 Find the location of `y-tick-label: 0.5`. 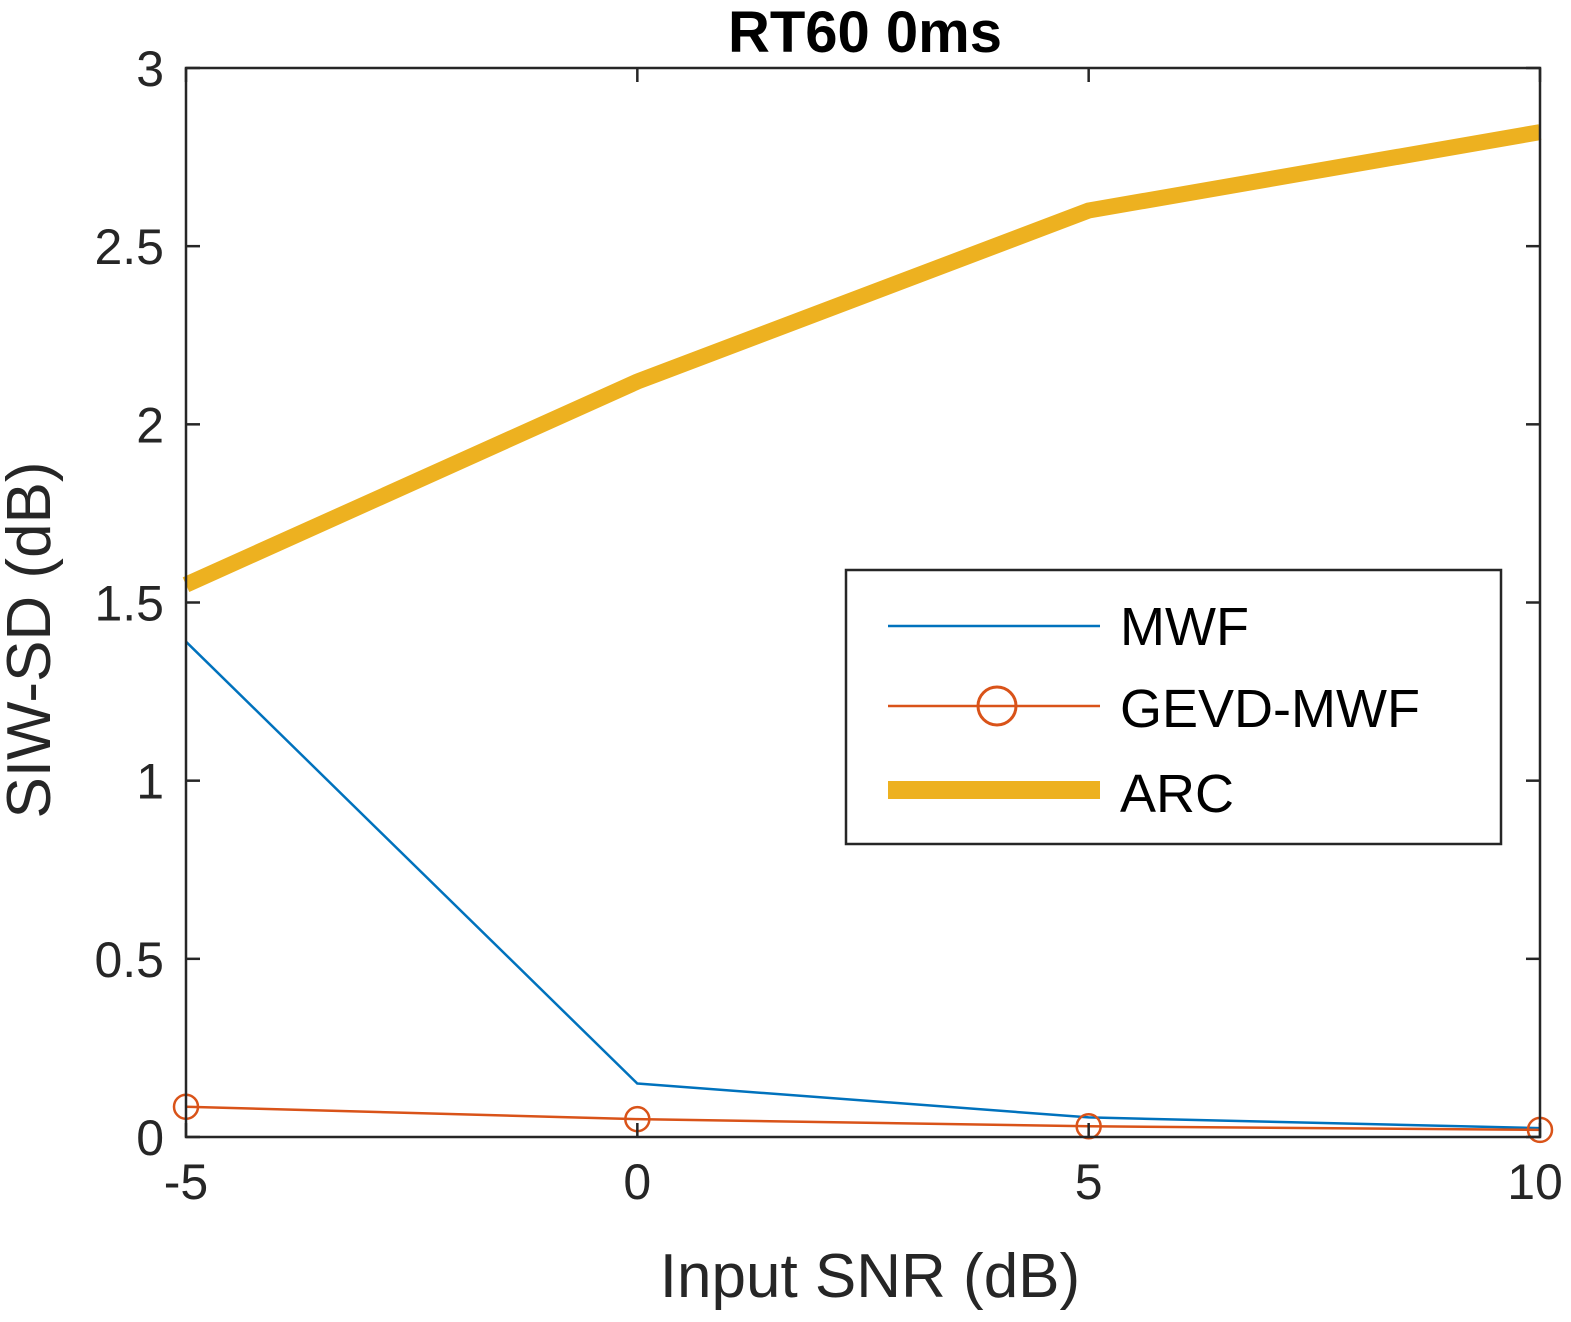

y-tick-label: 0.5 is located at coordinates (129, 960).